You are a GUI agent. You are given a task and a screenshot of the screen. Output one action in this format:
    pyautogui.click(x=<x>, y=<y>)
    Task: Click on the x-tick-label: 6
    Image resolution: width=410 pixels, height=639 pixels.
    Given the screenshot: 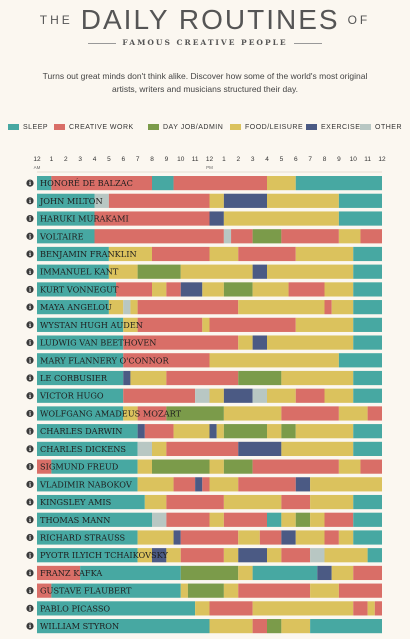 What is the action you would take?
    pyautogui.click(x=296, y=159)
    